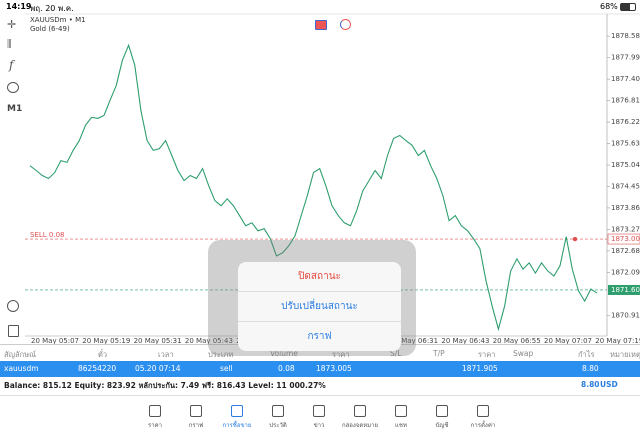 Image resolution: width=640 pixels, height=447 pixels. Describe the element at coordinates (21, 368) in the screenshot. I see `cell: xauusdm` at that location.